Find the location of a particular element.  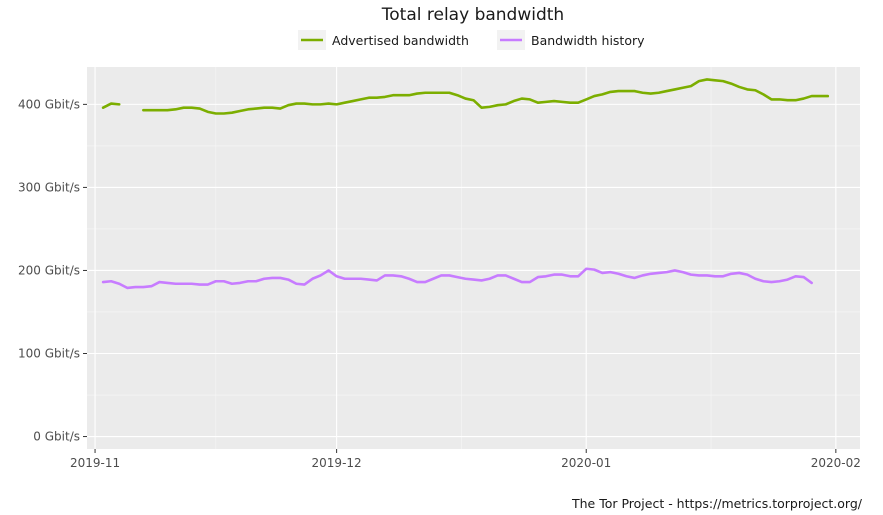

y-tick-label: 0 Gbit/s is located at coordinates (56, 437).